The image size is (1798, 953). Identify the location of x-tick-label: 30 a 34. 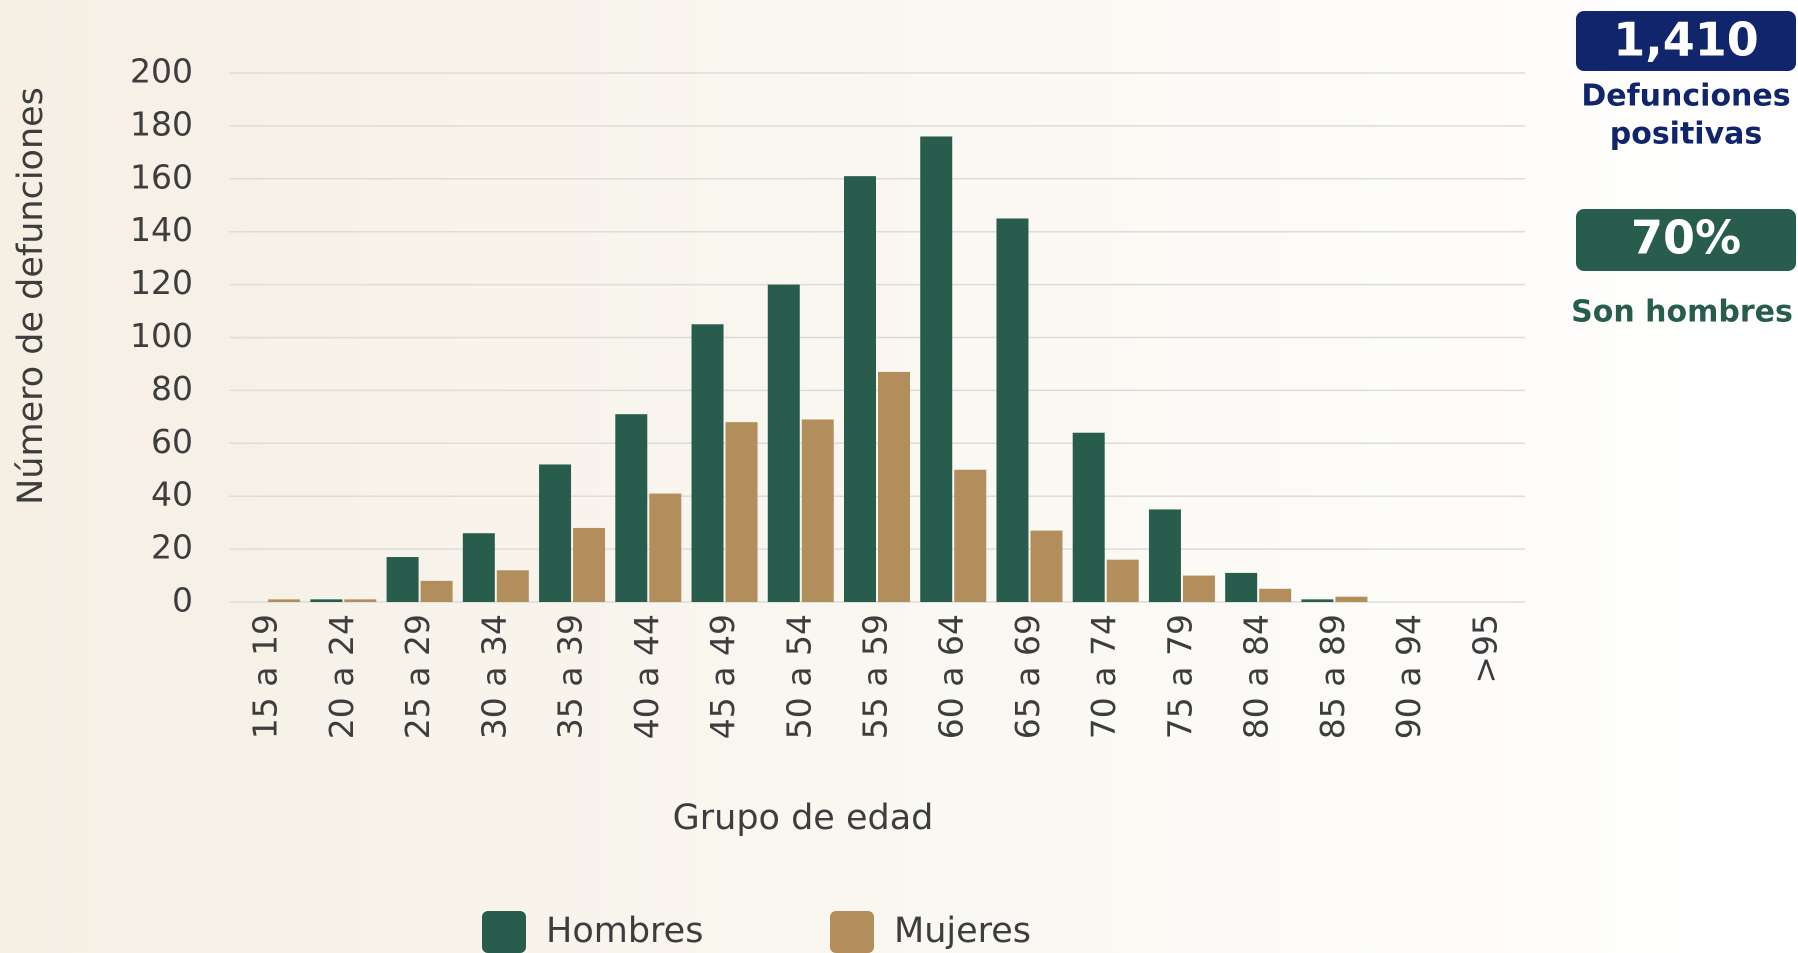
(493, 676).